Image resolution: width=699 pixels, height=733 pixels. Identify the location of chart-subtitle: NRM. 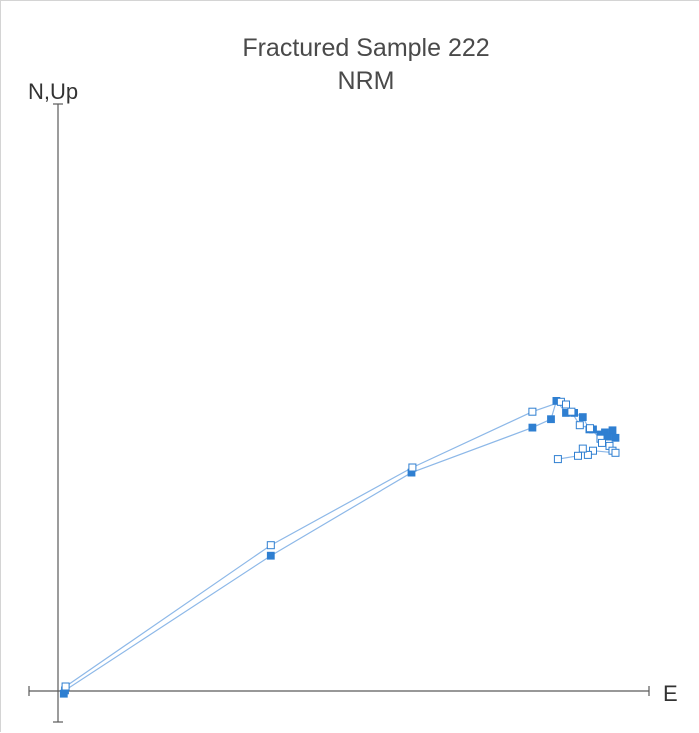
(366, 81).